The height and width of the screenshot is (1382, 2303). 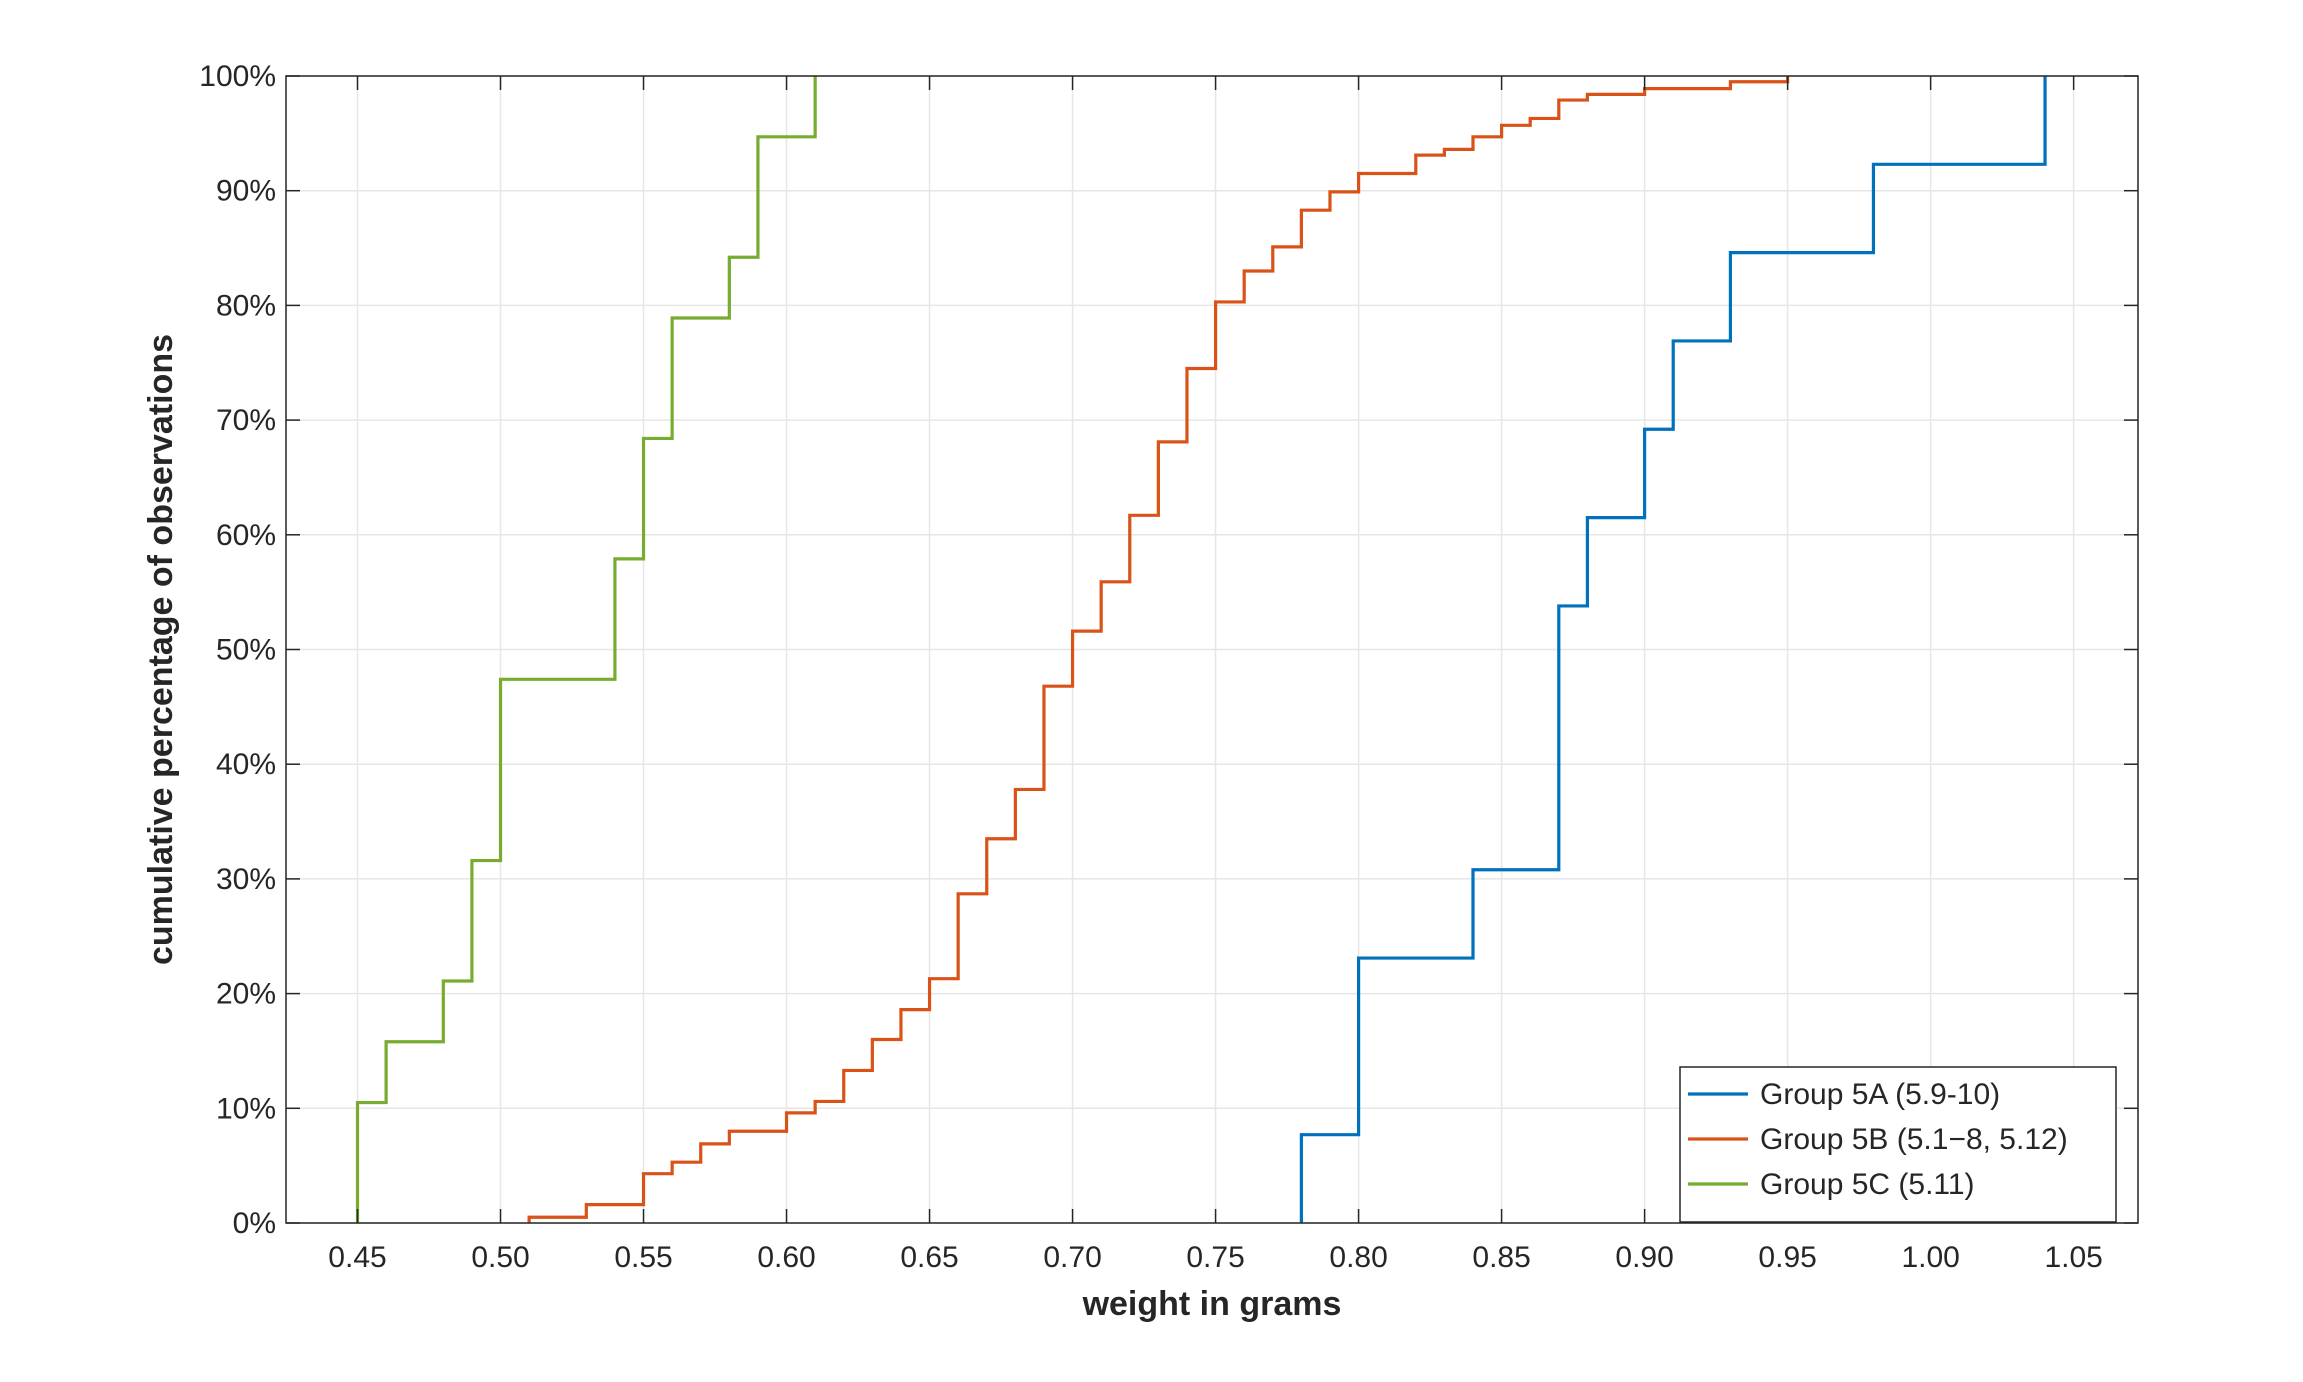 What do you see at coordinates (643, 1257) in the screenshot?
I see `x-tick-label: 0.55` at bounding box center [643, 1257].